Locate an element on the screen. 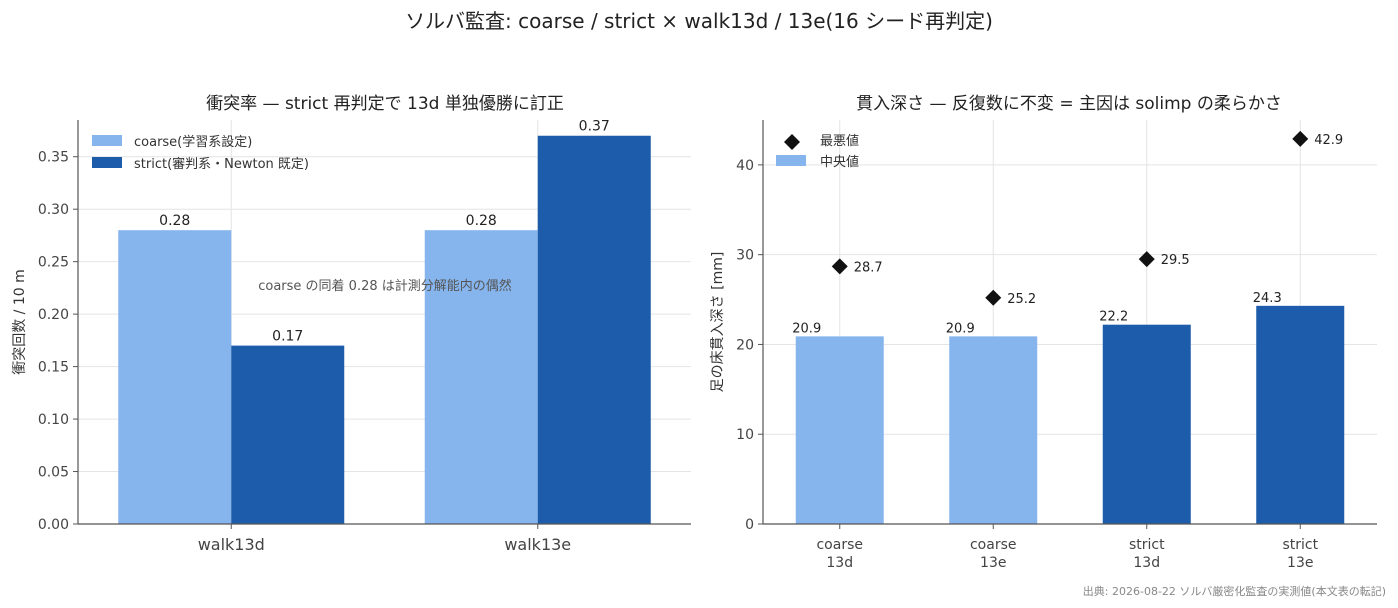 This screenshot has height=608, width=1398. y-tick-label: 0.20 is located at coordinates (53, 315).